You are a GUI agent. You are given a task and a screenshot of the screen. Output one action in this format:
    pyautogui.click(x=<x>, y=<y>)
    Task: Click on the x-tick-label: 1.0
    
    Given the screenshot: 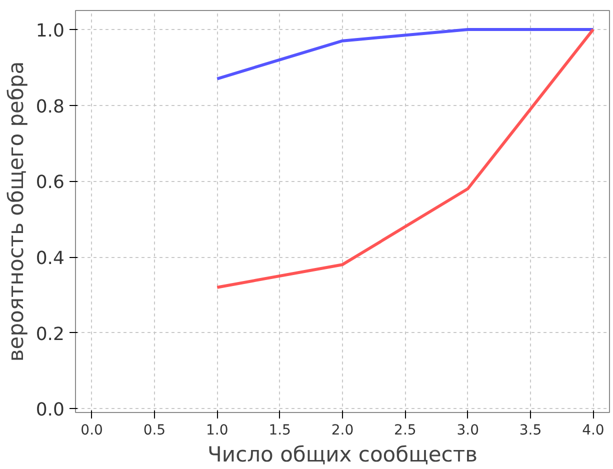 What is the action you would take?
    pyautogui.click(x=217, y=430)
    